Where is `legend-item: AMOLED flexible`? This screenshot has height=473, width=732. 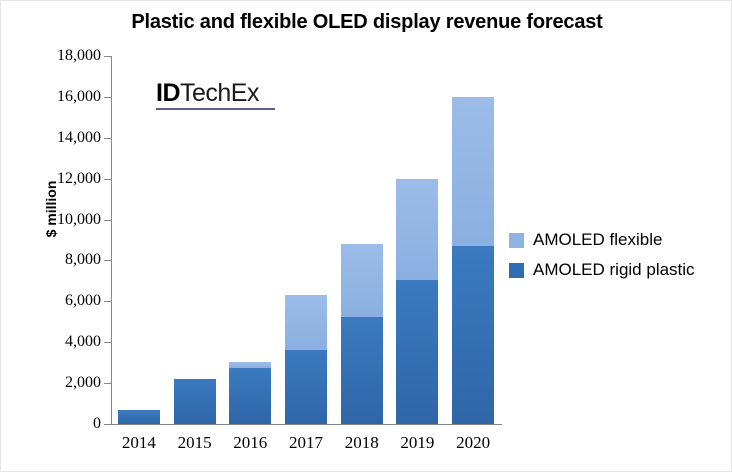 legend-item: AMOLED flexible is located at coordinates (619, 240).